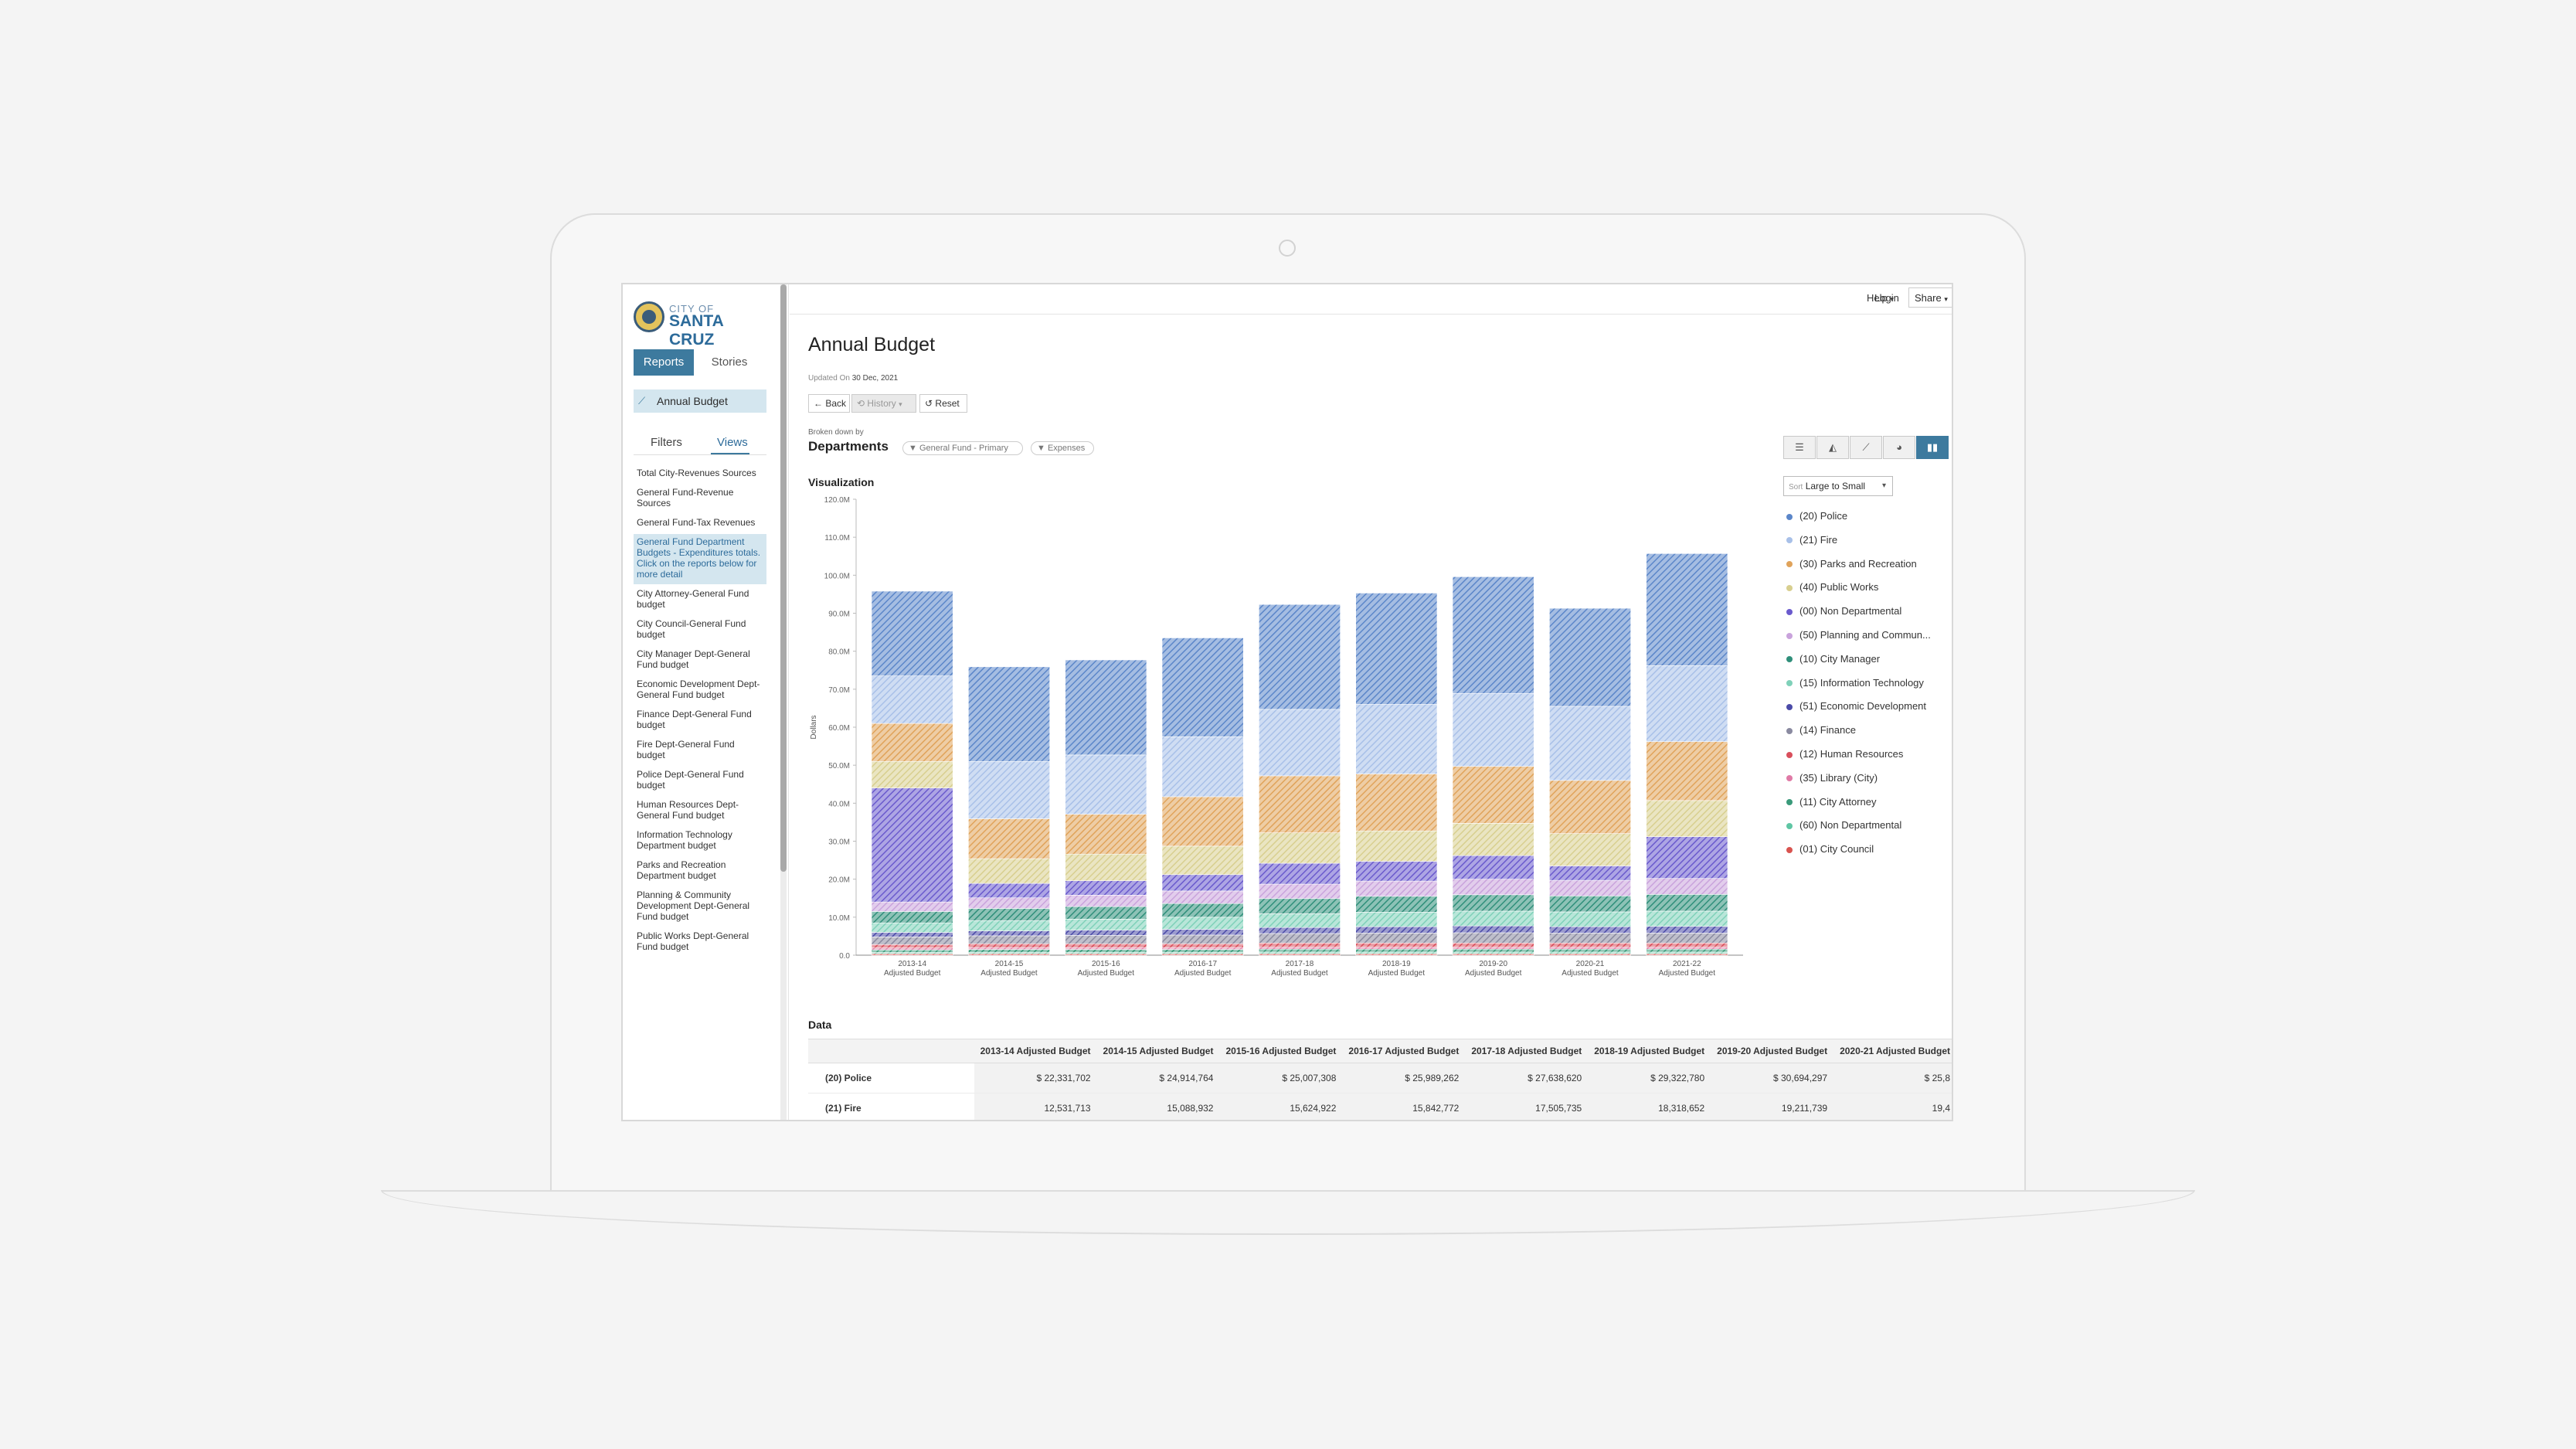 This screenshot has width=2576, height=1449. Describe the element at coordinates (703, 324) in the screenshot. I see `city-logo: CITY OF SANTA CRUZ` at that location.